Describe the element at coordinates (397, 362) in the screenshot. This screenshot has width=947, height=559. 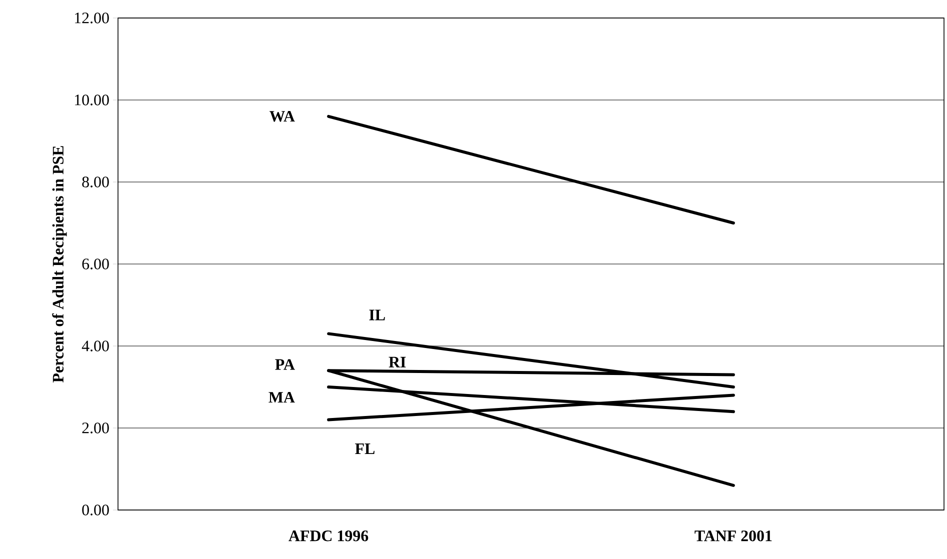
I see `series-label: RI` at that location.